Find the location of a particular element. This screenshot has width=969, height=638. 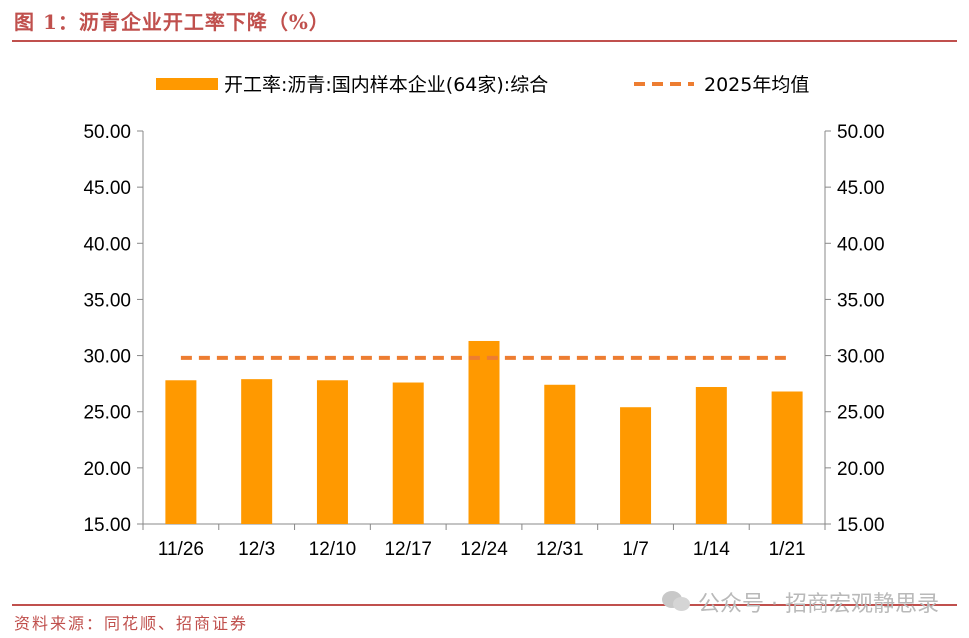

y-tick-label-right: 15.00 is located at coordinates (861, 525).